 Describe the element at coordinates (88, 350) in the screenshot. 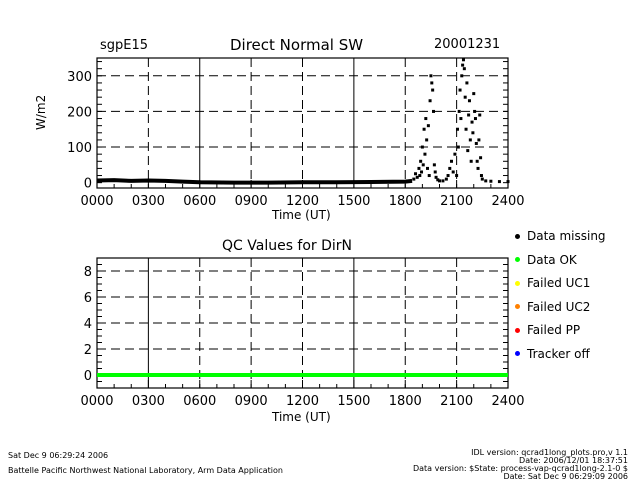

I see `y-tick-label: 2` at that location.